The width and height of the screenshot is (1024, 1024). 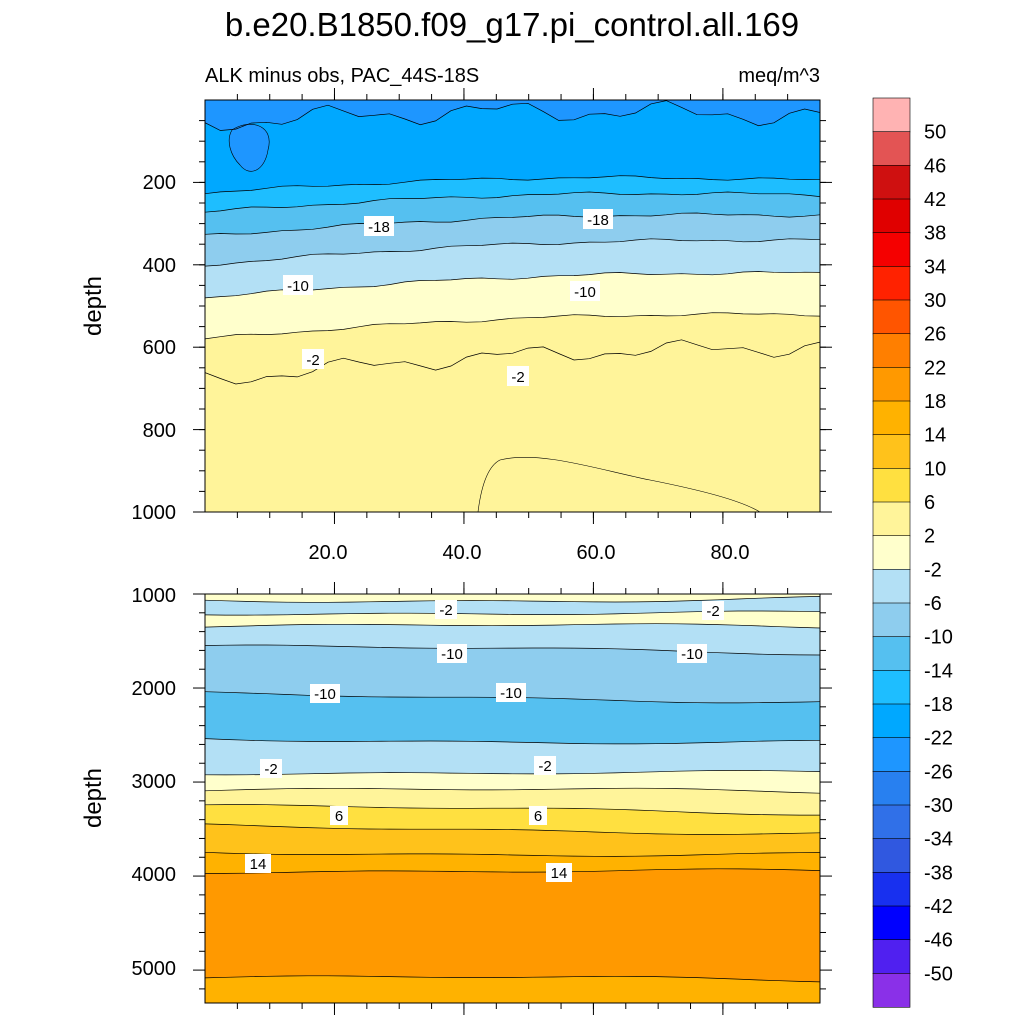 I want to click on colorbar-label: 46, so click(x=935, y=166).